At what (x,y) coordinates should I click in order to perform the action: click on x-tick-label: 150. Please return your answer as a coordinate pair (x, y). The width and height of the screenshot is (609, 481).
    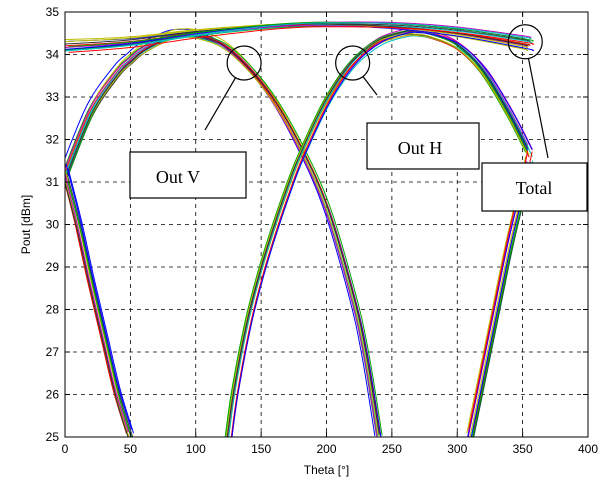
    Looking at the image, I should click on (261, 449).